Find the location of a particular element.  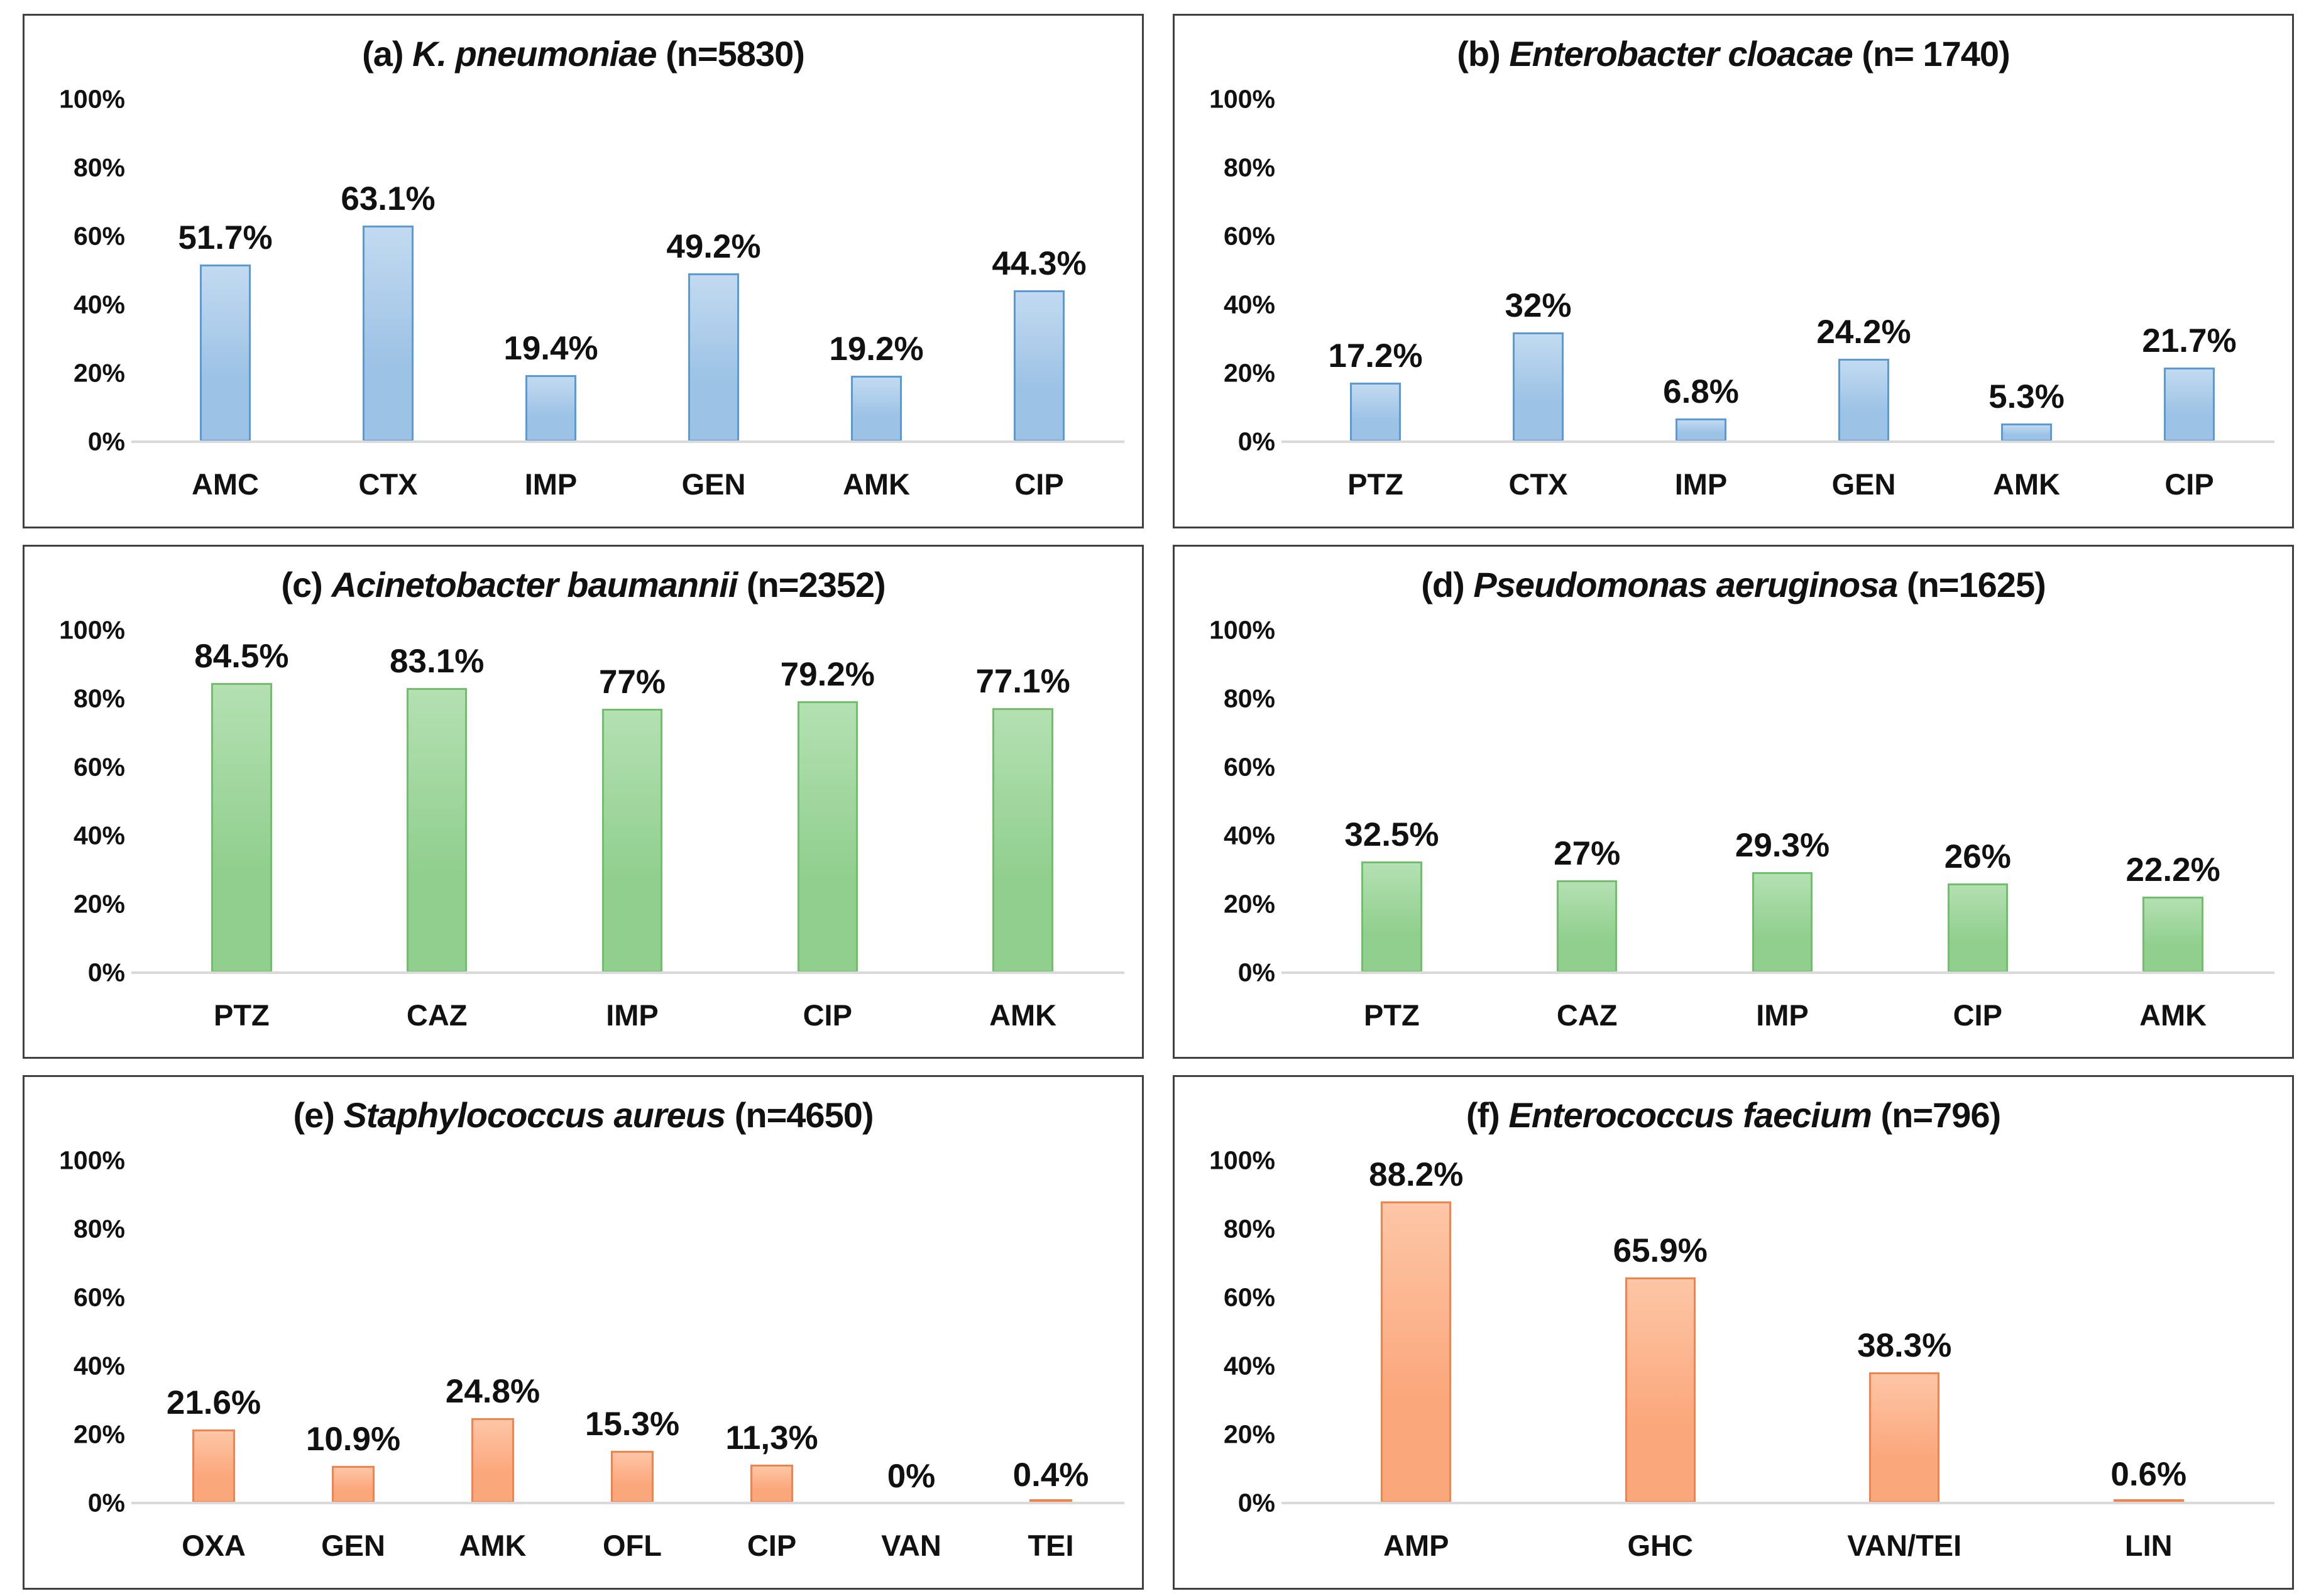

bar-slot: 88.2% is located at coordinates (1416, 1331).